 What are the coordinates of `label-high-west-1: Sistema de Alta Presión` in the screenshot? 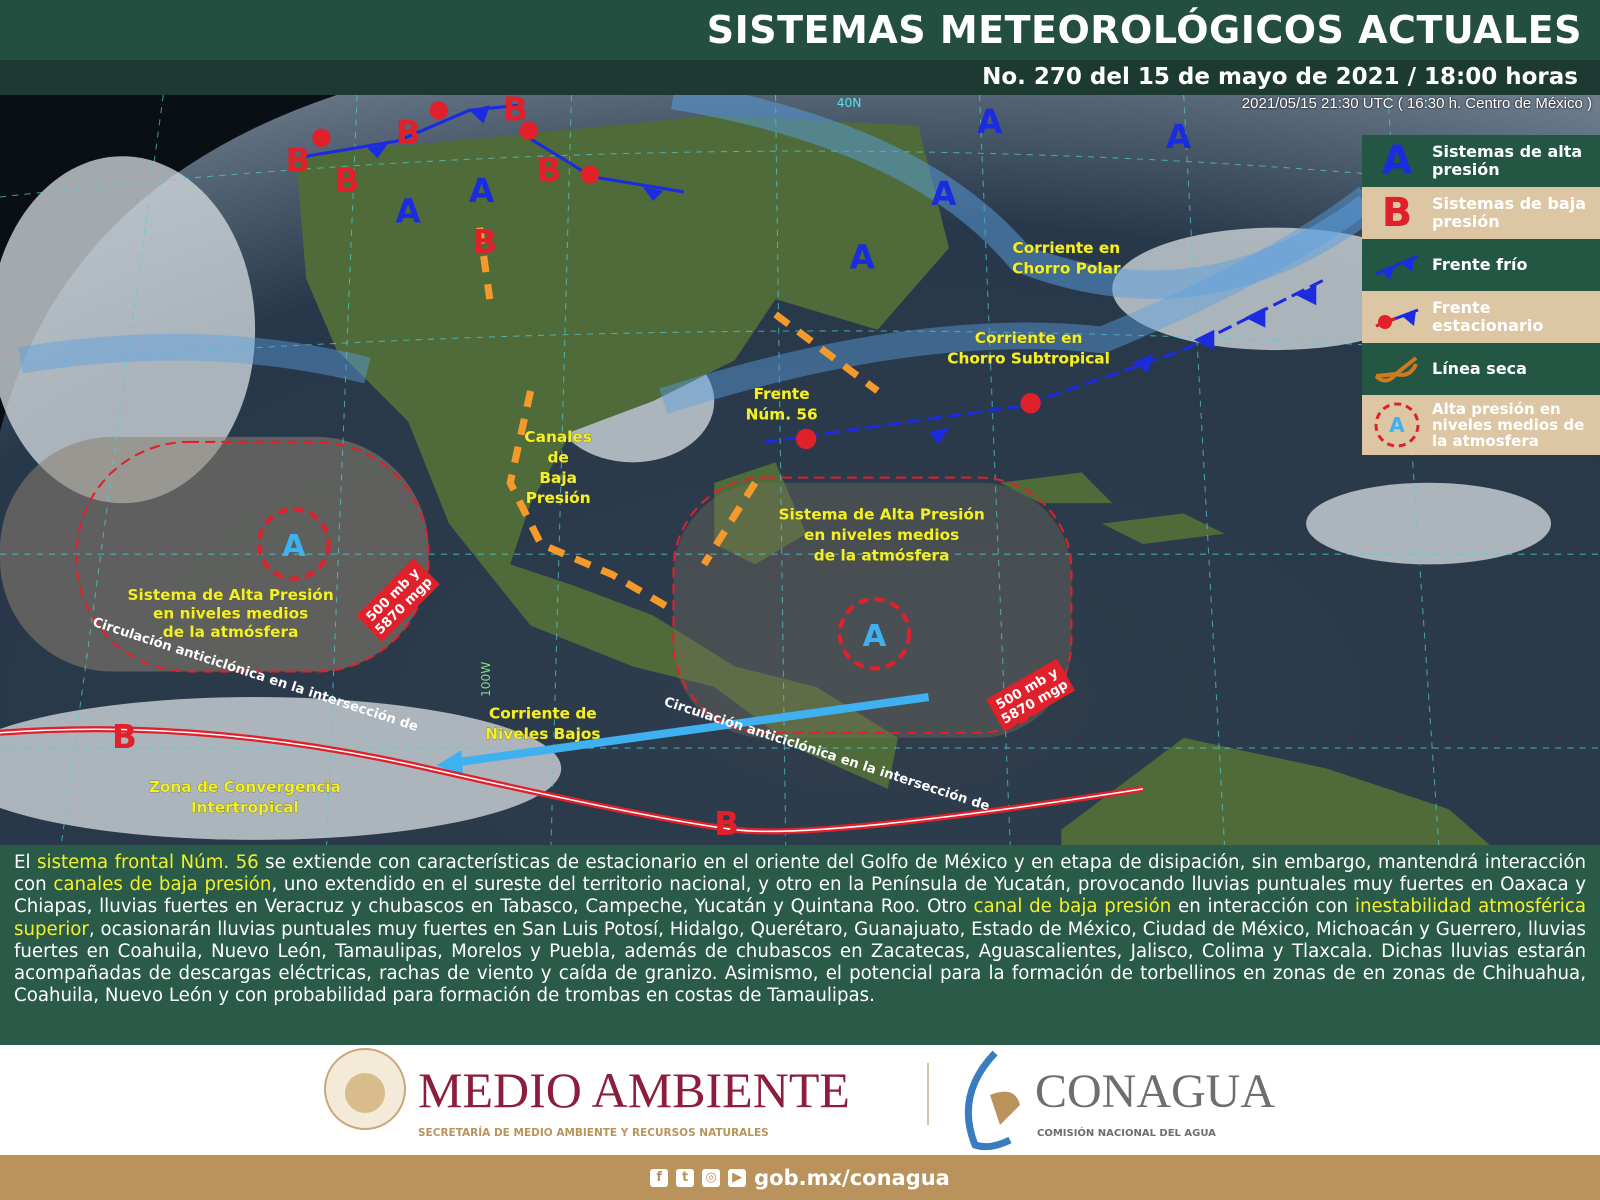 It's located at (231, 595).